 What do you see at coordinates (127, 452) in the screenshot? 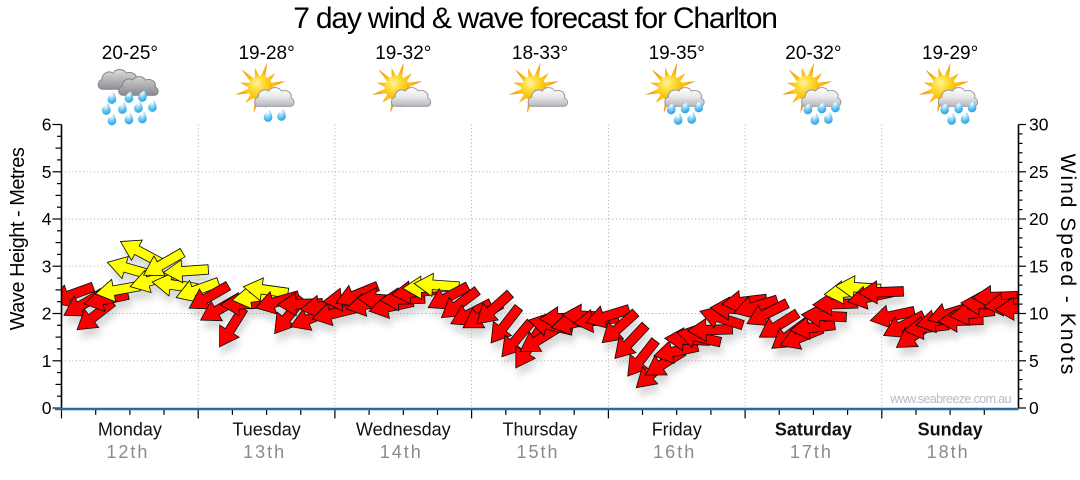
I see `svg-text: 12th` at bounding box center [127, 452].